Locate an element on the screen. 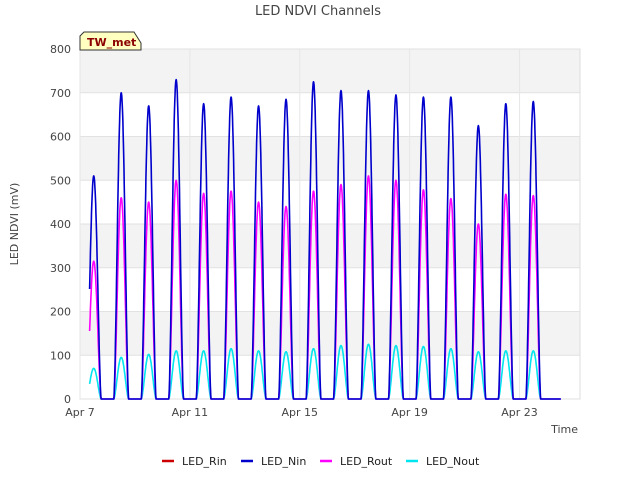  station-badge-label: TW_met is located at coordinates (111, 42).